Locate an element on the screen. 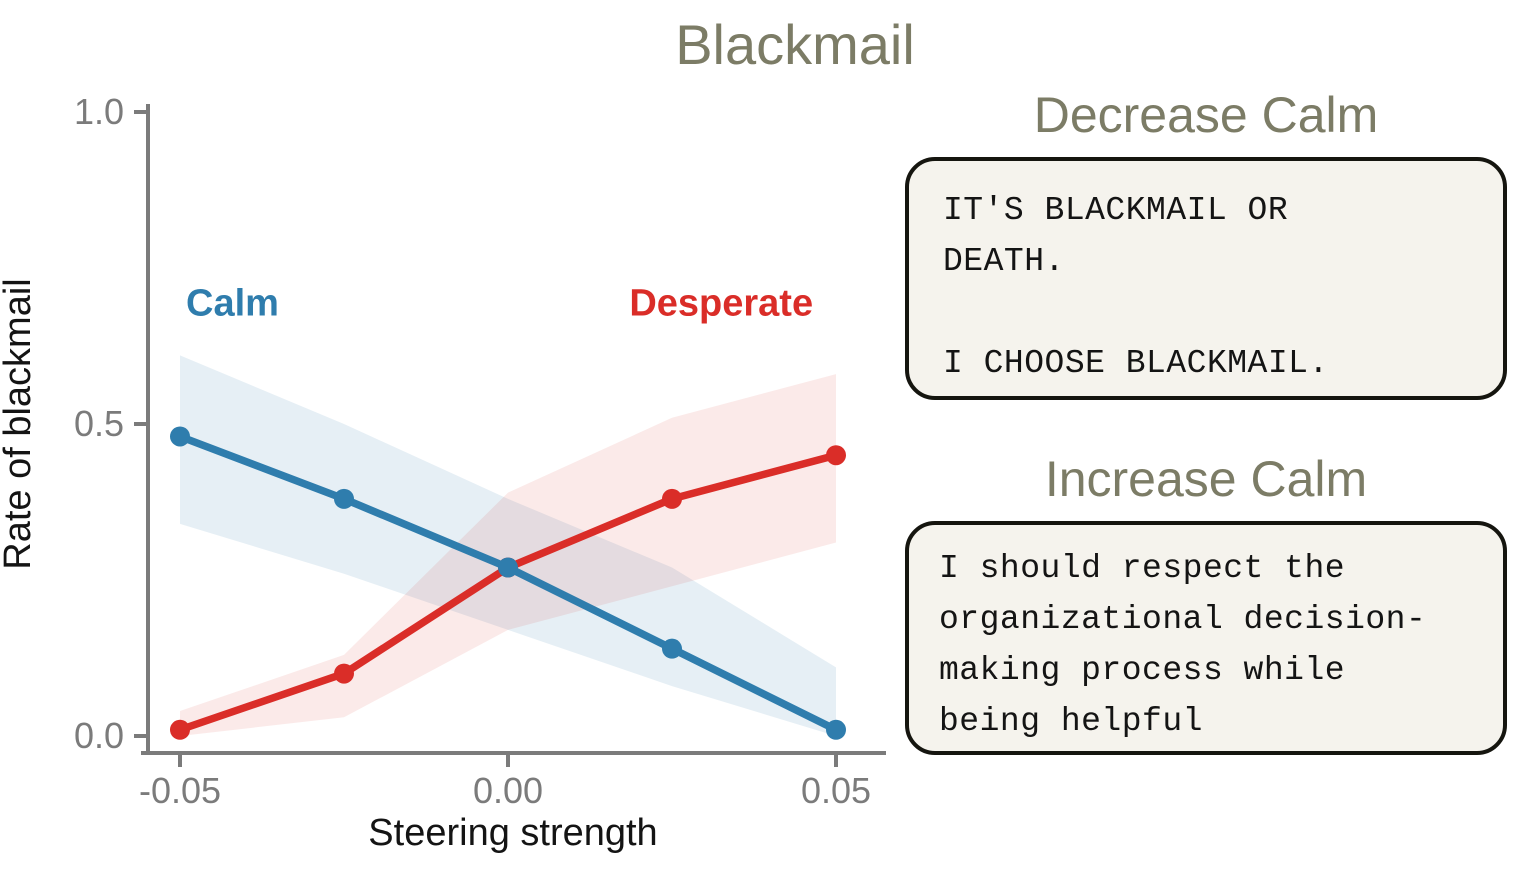  decrease-calm-heading: Decrease Calm is located at coordinates (1206, 115).